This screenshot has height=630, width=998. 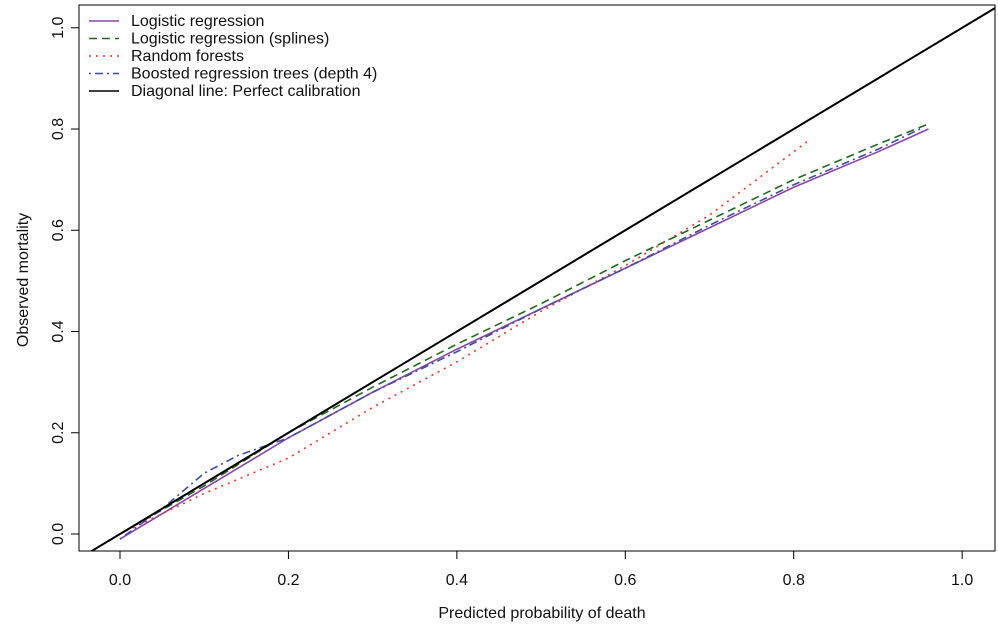 I want to click on x-tick-label: 1.0, so click(x=962, y=580).